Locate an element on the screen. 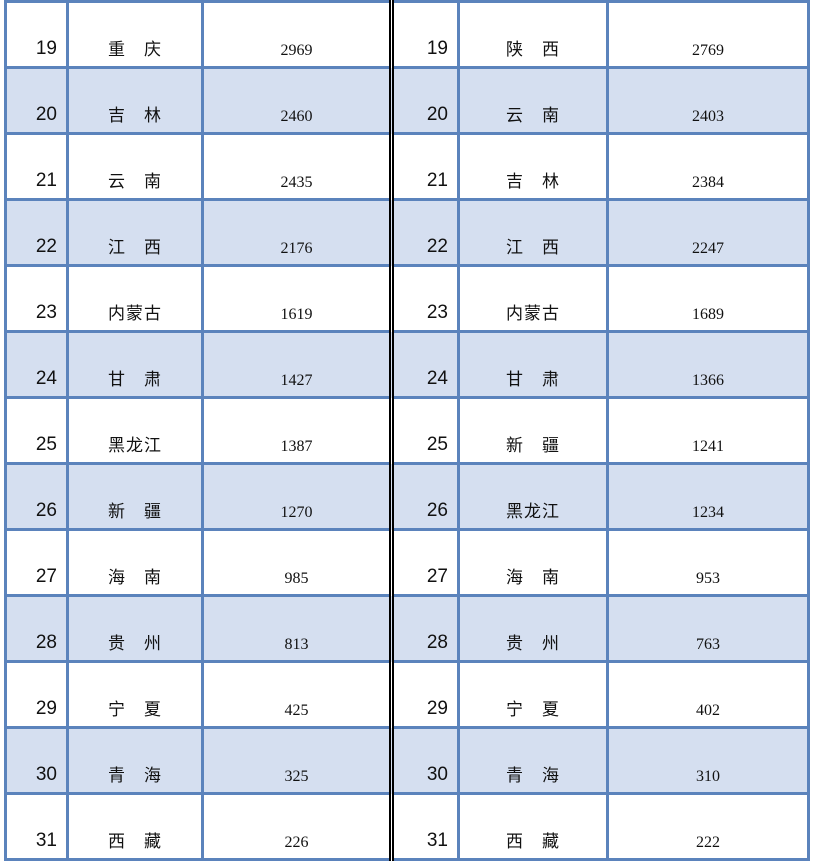 The image size is (815, 861). table-row: 19 重 庆 2969 19 陕 西 2769 is located at coordinates (407, 34).